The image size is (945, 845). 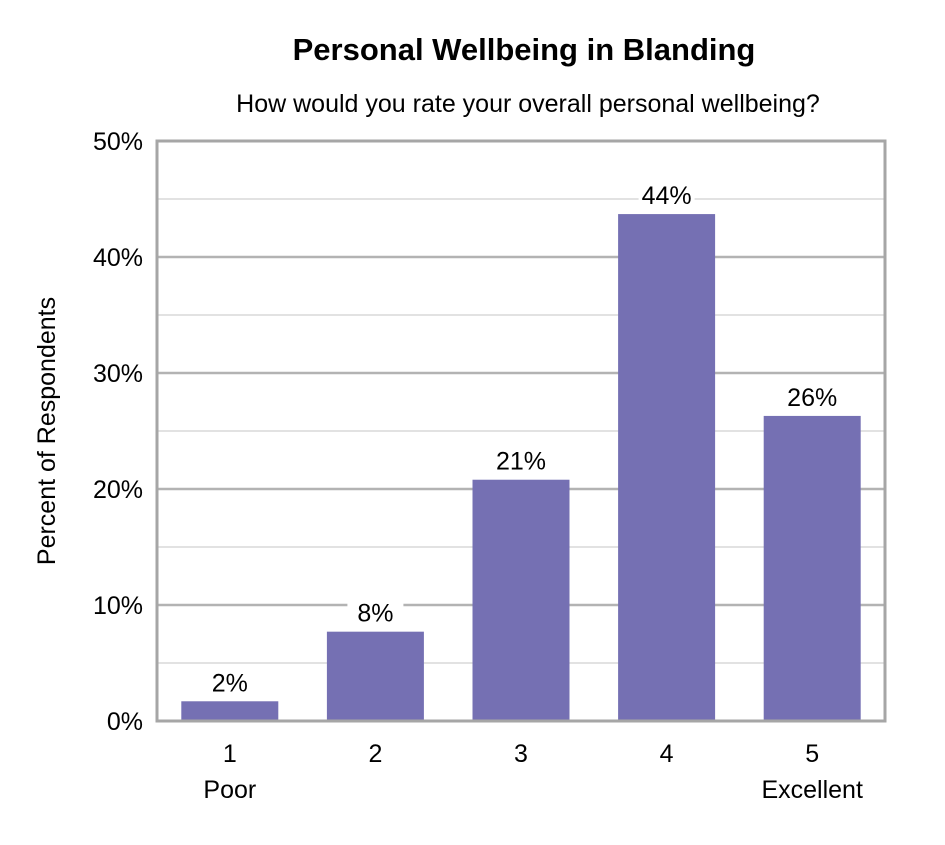 I want to click on x-tick-sublabel: Poor, so click(x=229, y=790).